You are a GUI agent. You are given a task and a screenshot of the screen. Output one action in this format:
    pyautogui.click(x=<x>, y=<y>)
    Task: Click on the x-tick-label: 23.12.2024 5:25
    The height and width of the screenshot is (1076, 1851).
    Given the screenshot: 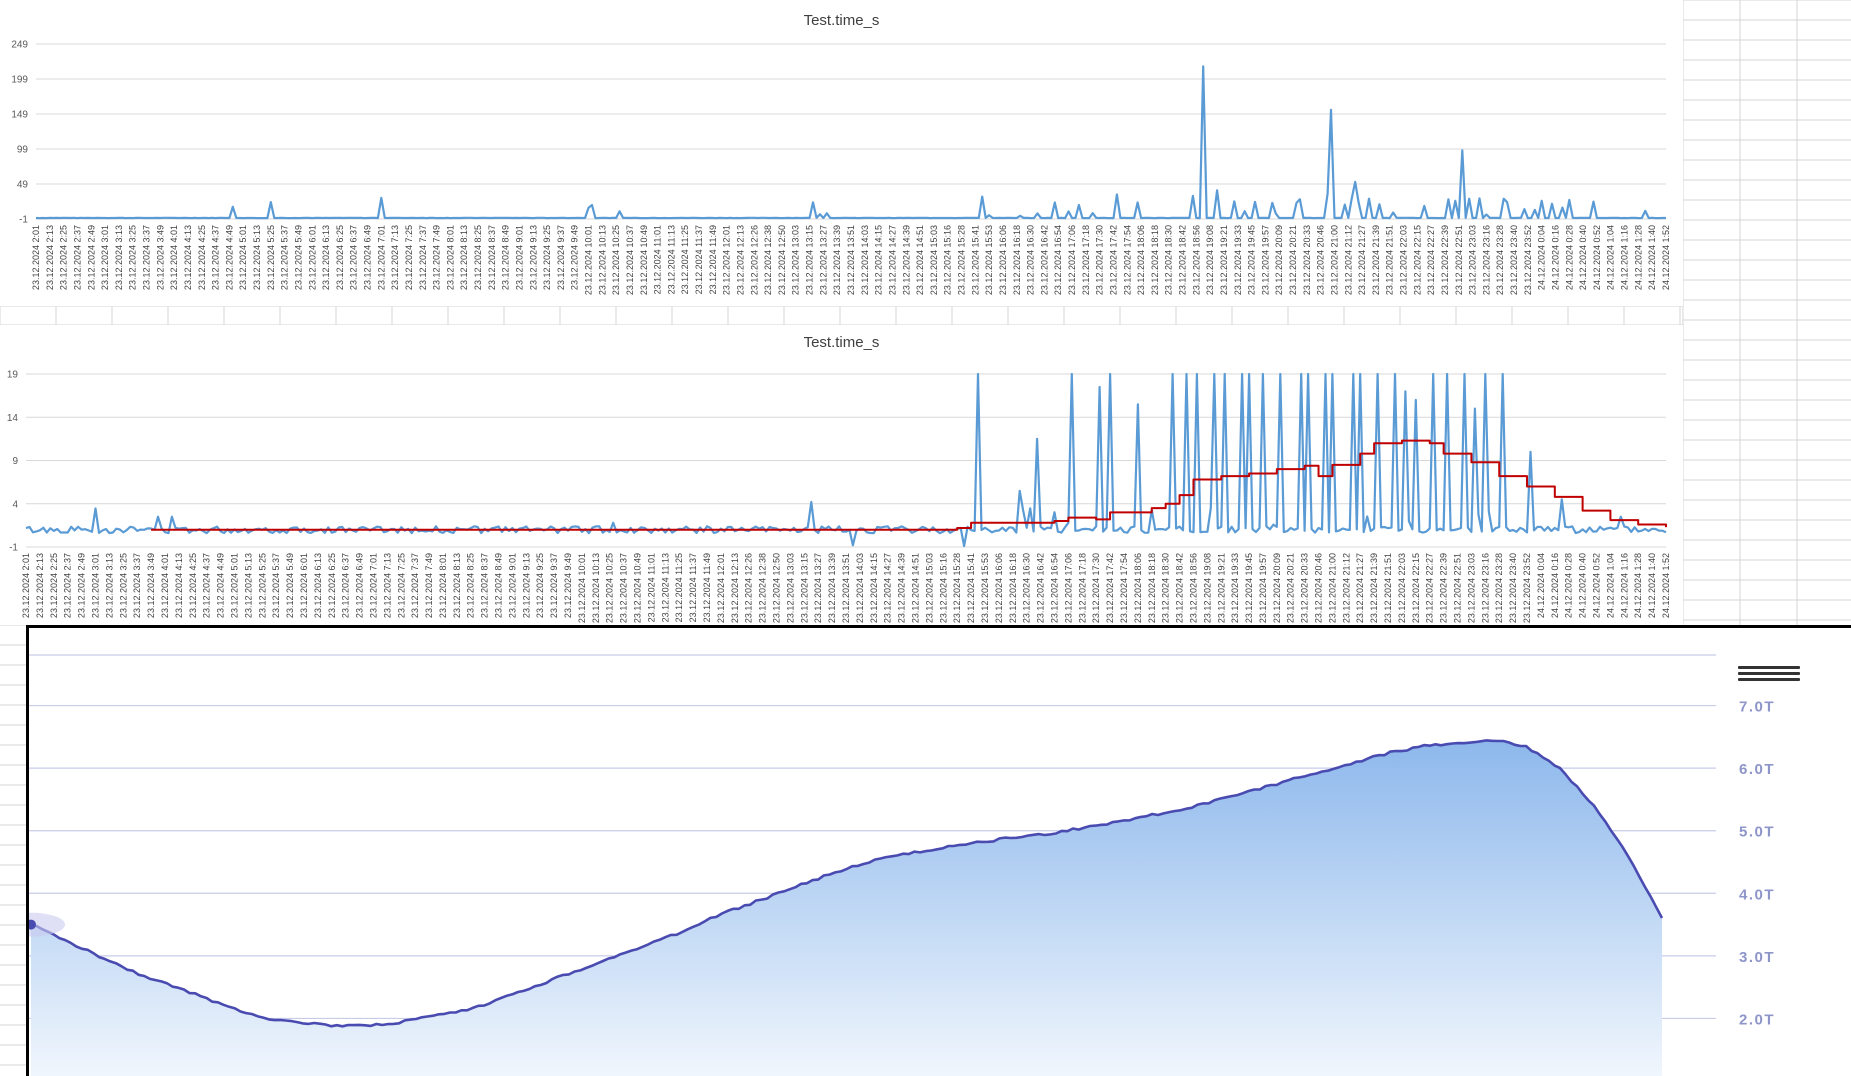 What is the action you would take?
    pyautogui.click(x=262, y=585)
    